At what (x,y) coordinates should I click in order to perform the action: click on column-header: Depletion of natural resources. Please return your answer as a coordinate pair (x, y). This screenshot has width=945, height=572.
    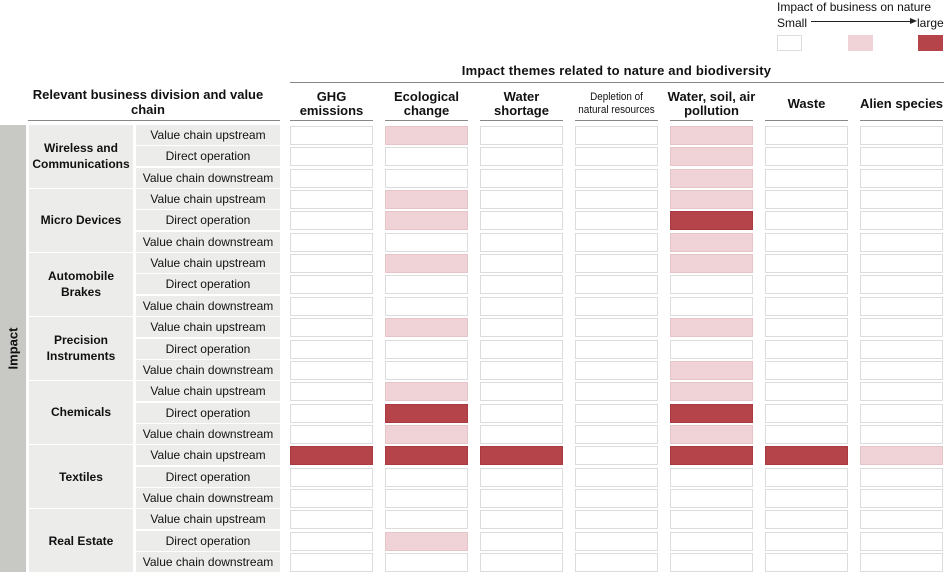
    Looking at the image, I should click on (616, 103).